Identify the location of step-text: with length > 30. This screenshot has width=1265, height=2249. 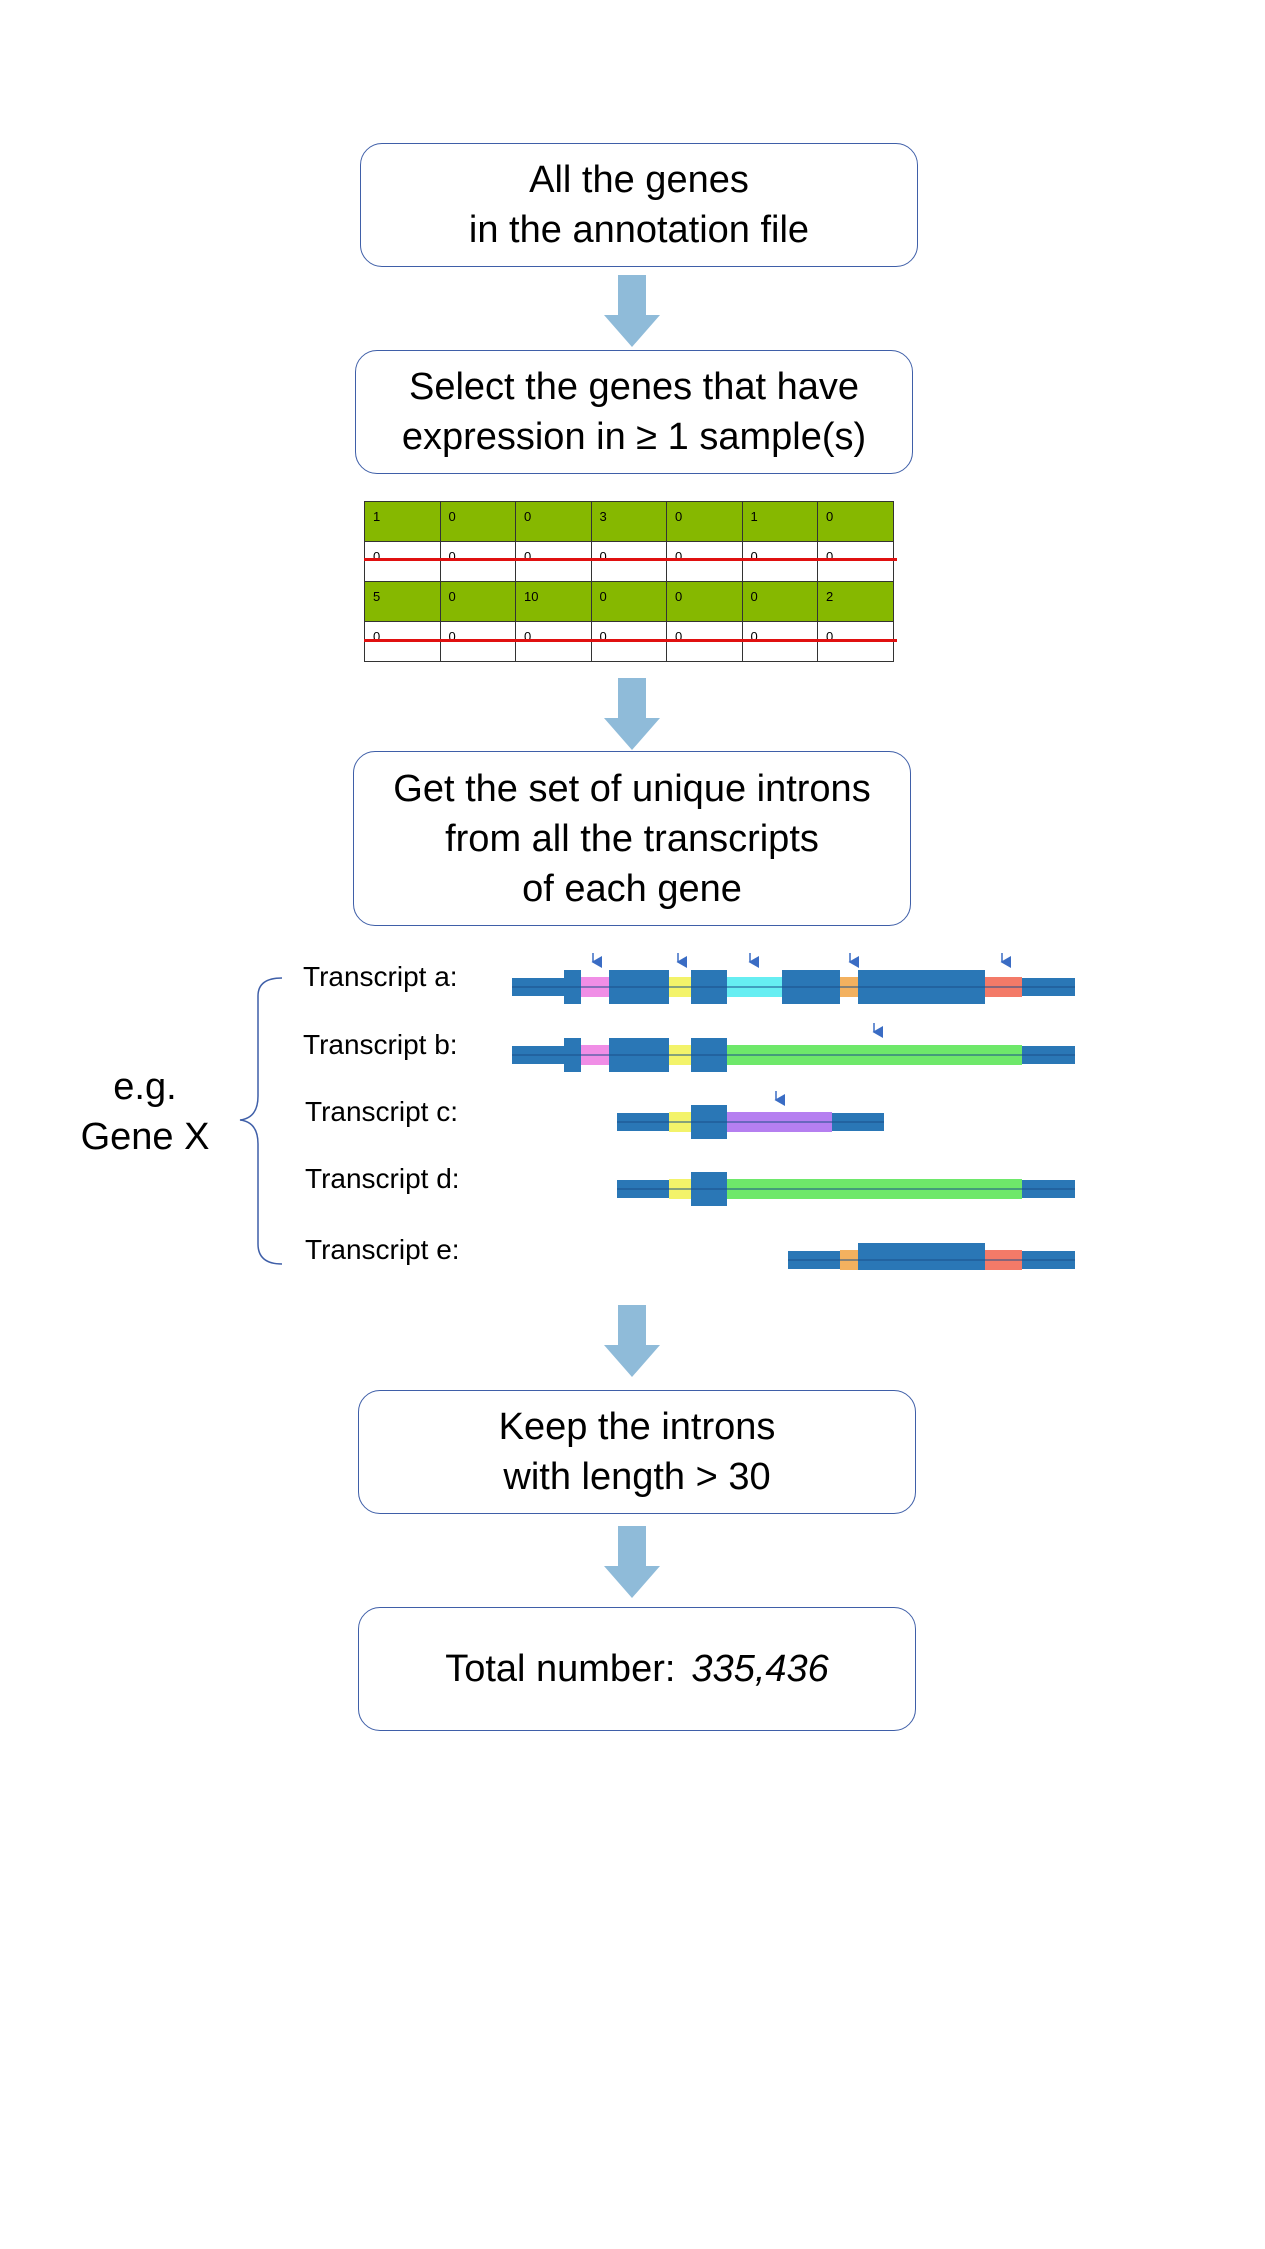
(637, 1477).